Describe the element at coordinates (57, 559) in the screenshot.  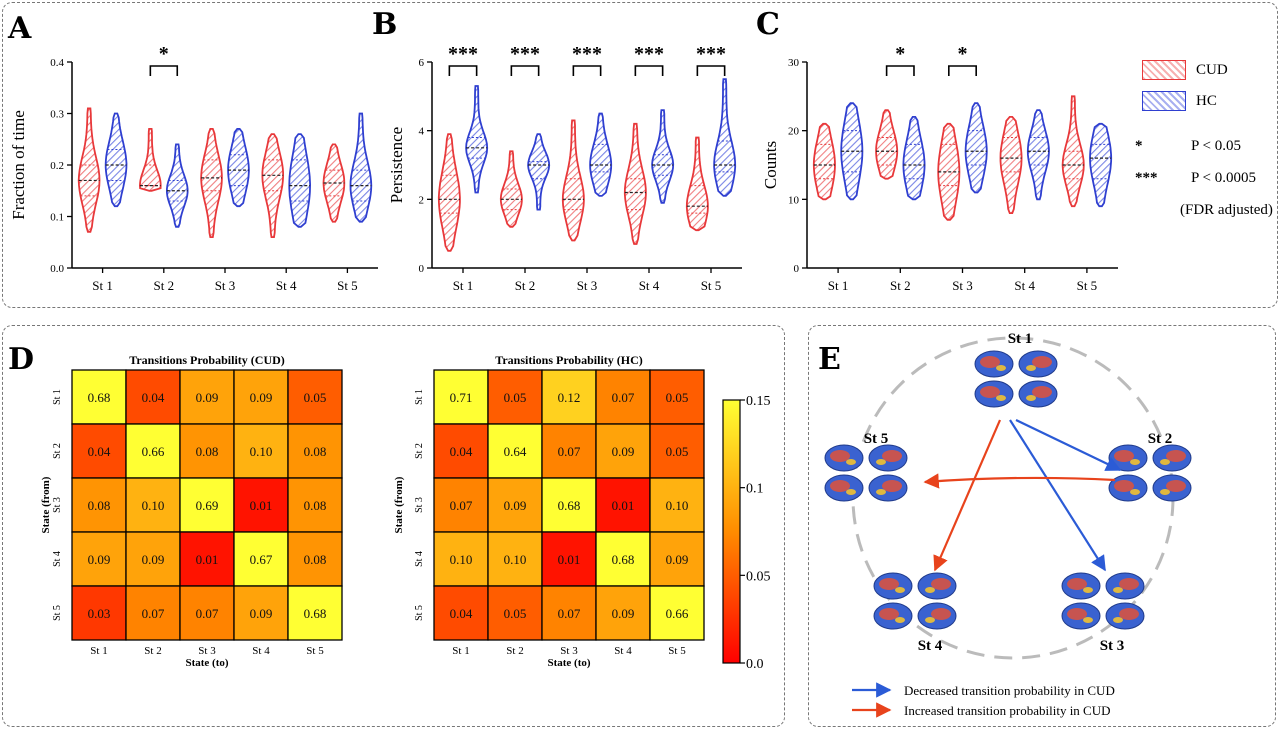
I see `heatmap-row-label: St 4` at that location.